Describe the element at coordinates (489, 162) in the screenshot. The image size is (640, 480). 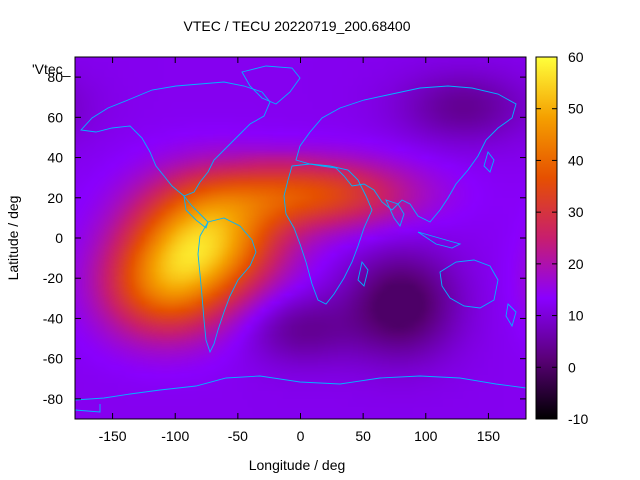
I see `coast-japan` at that location.